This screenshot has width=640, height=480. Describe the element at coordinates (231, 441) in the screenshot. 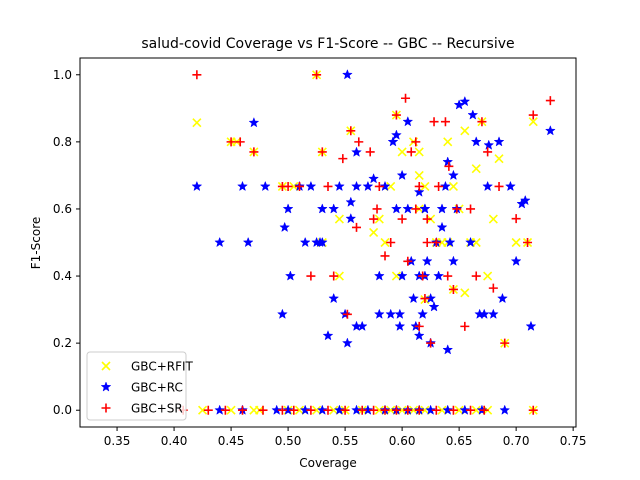

I see `x-tick-label: 0.45` at that location.